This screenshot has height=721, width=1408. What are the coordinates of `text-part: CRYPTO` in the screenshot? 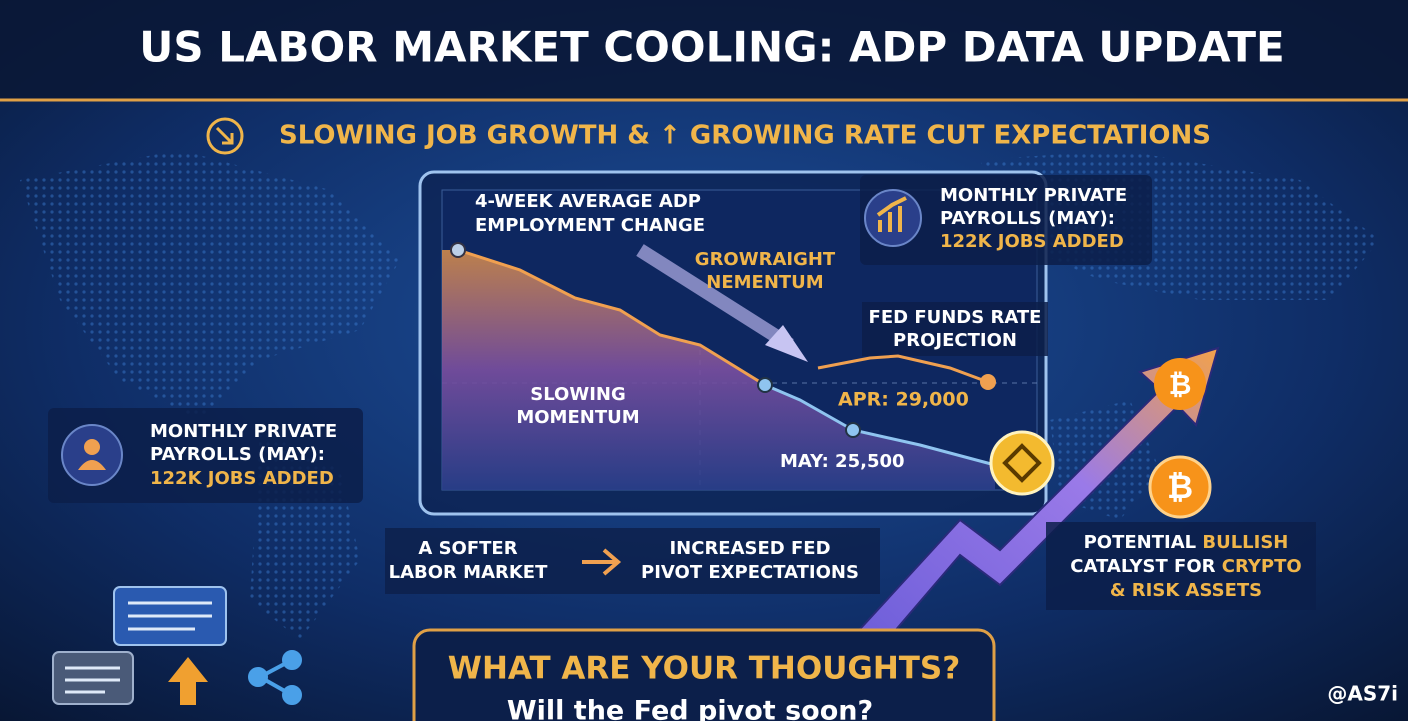 It's located at (1262, 566).